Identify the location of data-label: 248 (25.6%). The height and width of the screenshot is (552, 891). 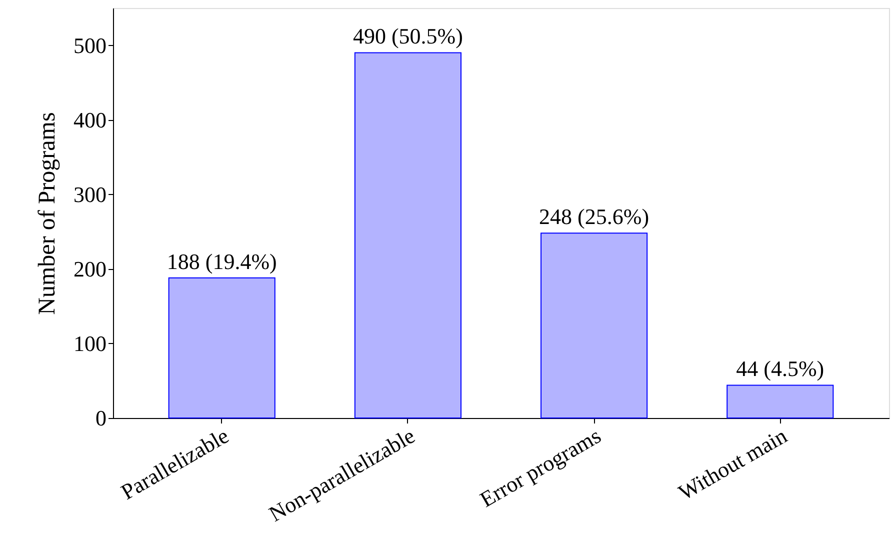
(594, 217).